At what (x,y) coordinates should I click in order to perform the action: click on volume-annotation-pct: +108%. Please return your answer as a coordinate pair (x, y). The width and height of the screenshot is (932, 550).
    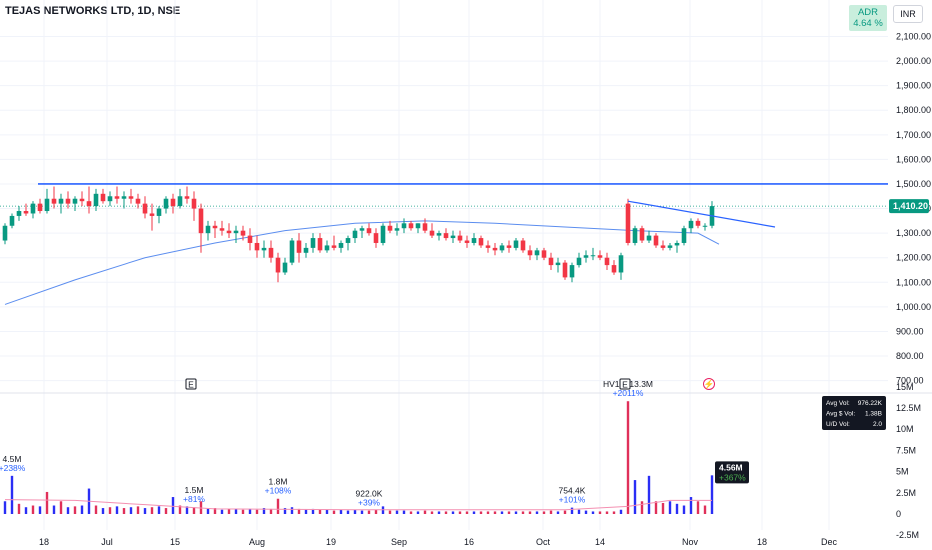
    Looking at the image, I should click on (278, 491).